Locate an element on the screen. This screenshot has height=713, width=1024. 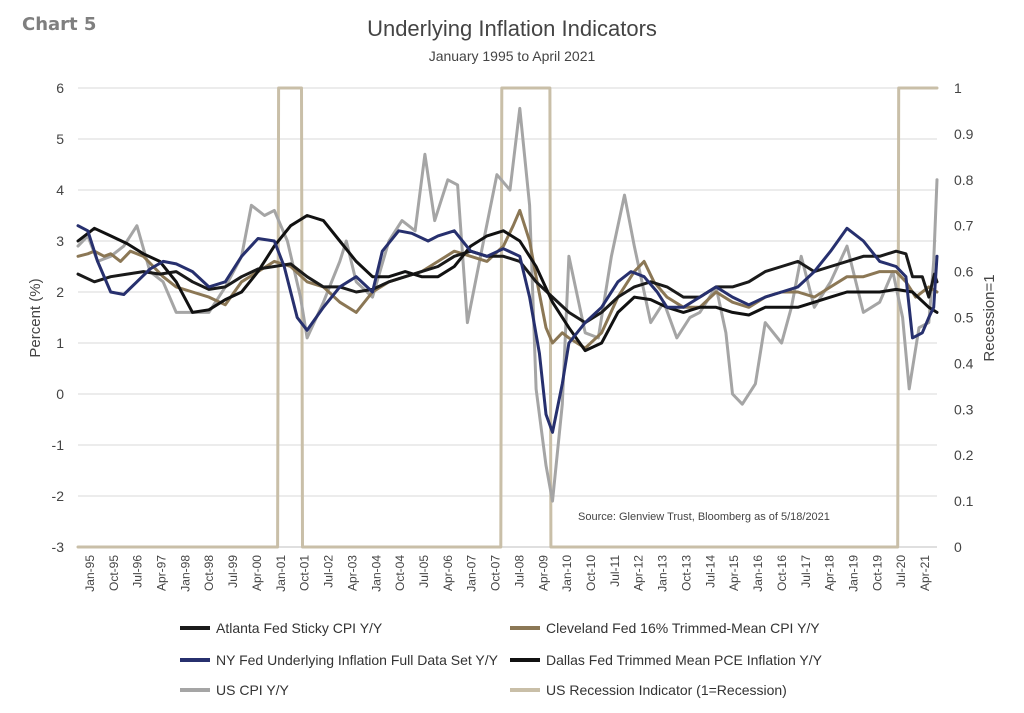
y-tick-label: 5 is located at coordinates (60, 139).